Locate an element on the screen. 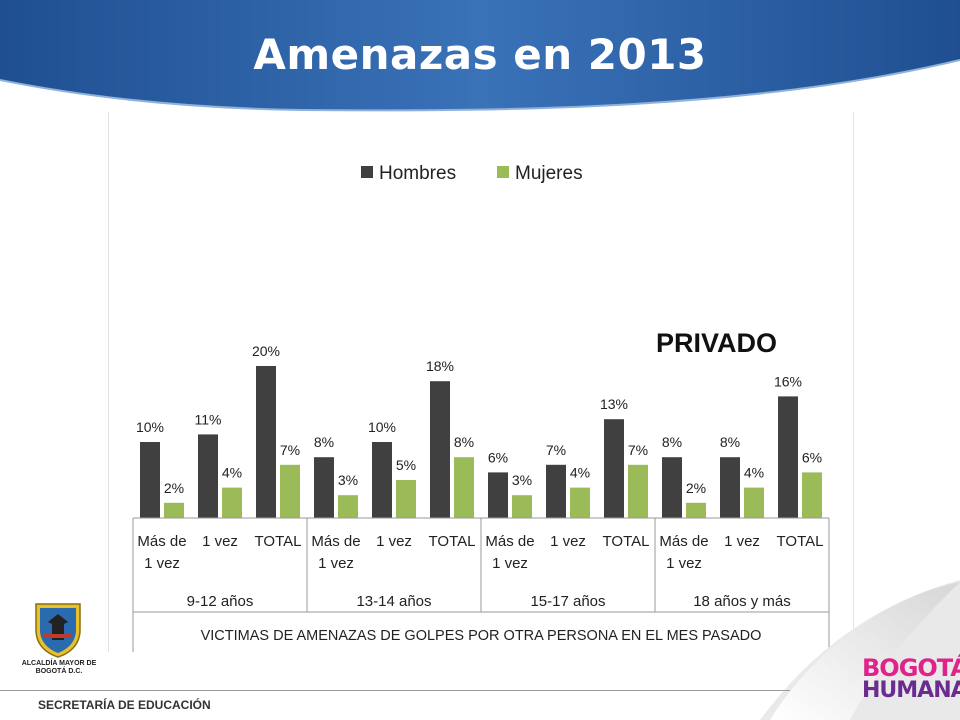 The image size is (960, 720). data-label-mujeres-0: 2% is located at coordinates (174, 488).